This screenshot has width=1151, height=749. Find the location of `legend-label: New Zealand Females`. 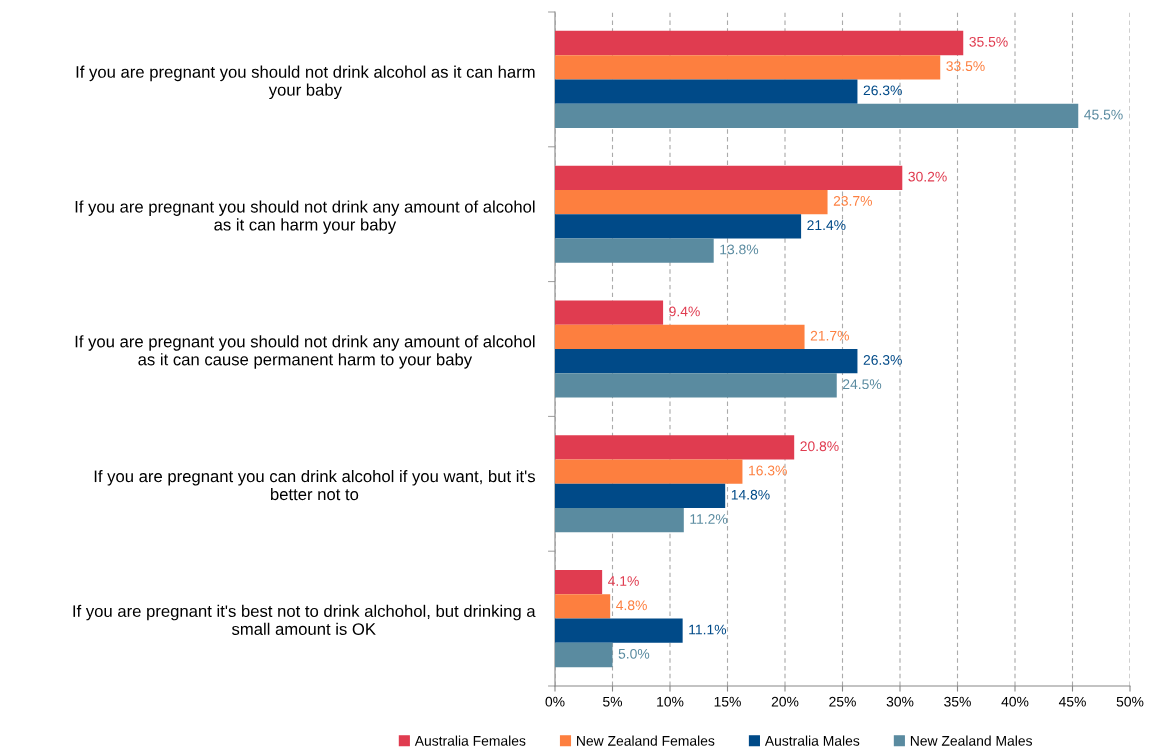

legend-label: New Zealand Females is located at coordinates (646, 740).